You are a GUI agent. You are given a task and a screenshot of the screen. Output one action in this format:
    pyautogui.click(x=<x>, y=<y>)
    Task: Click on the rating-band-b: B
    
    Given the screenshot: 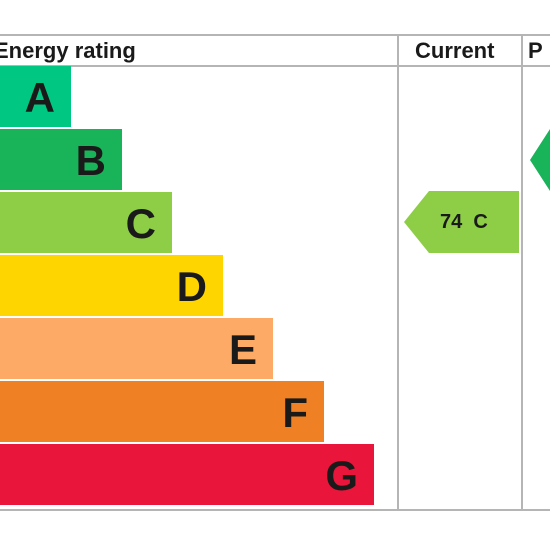 What is the action you would take?
    pyautogui.click(x=61, y=159)
    